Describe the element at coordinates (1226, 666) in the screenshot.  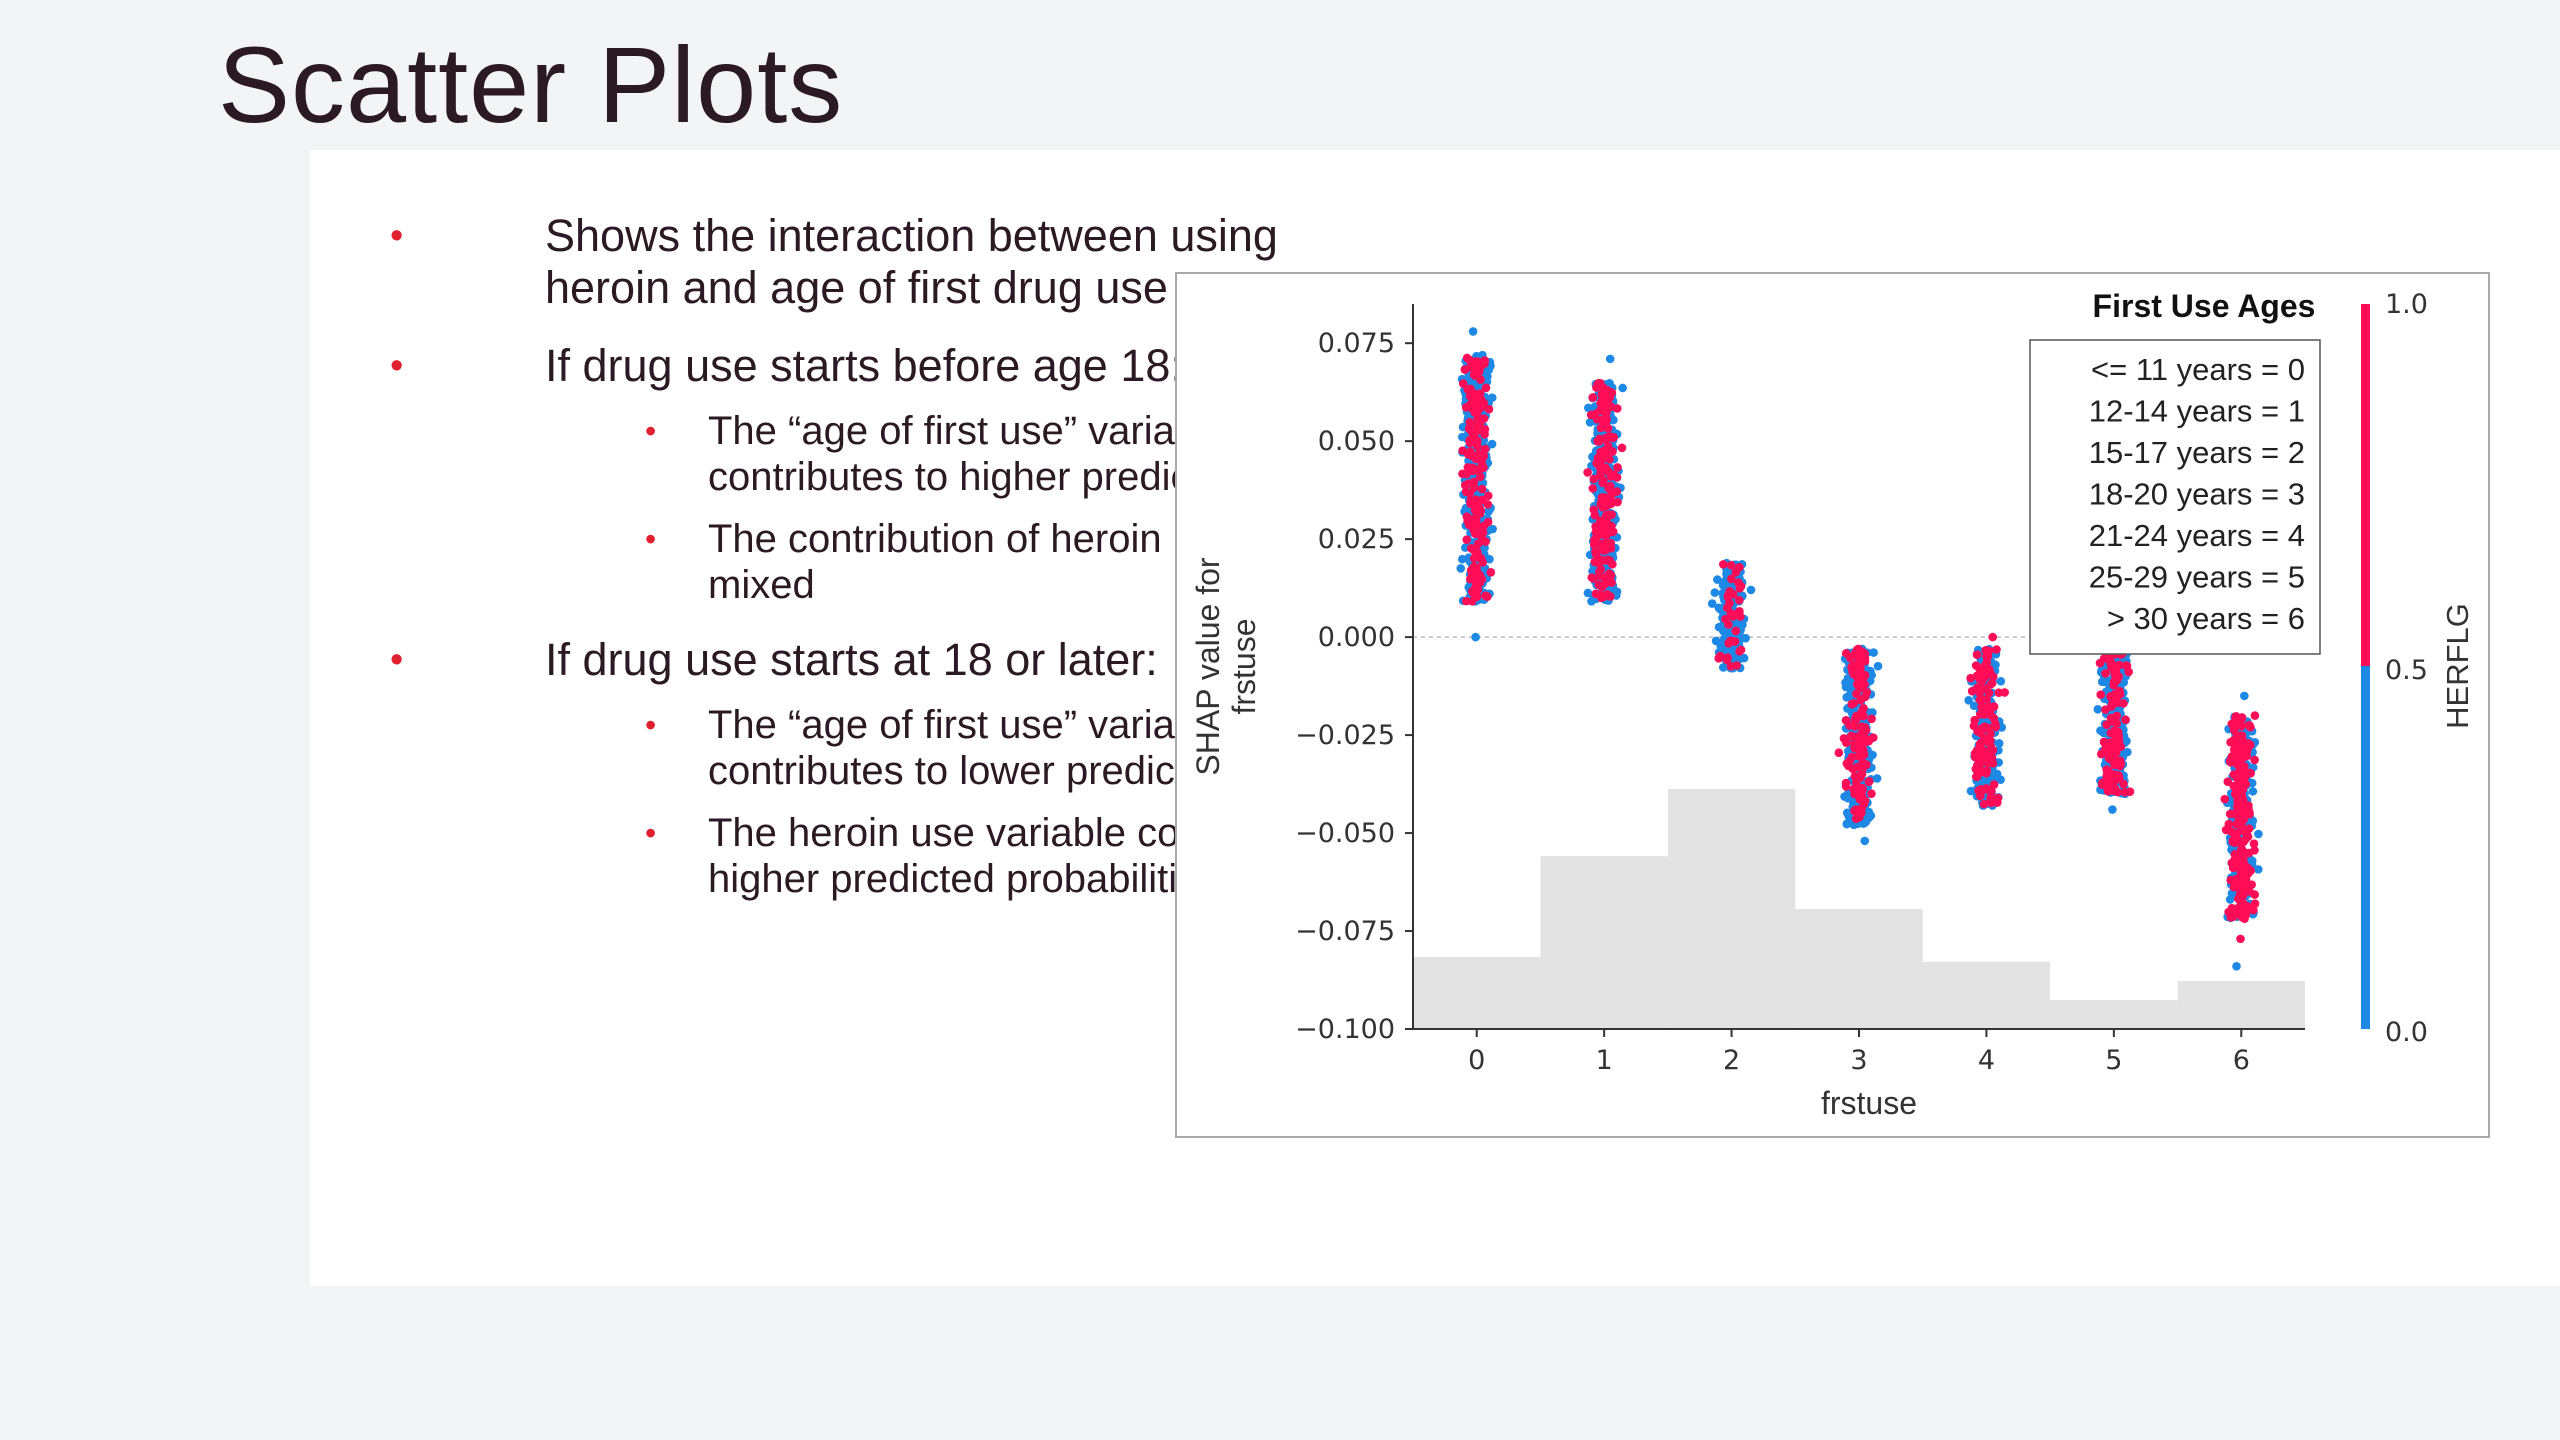
I see `y-axis-label: SHAP value forfrstuse` at that location.